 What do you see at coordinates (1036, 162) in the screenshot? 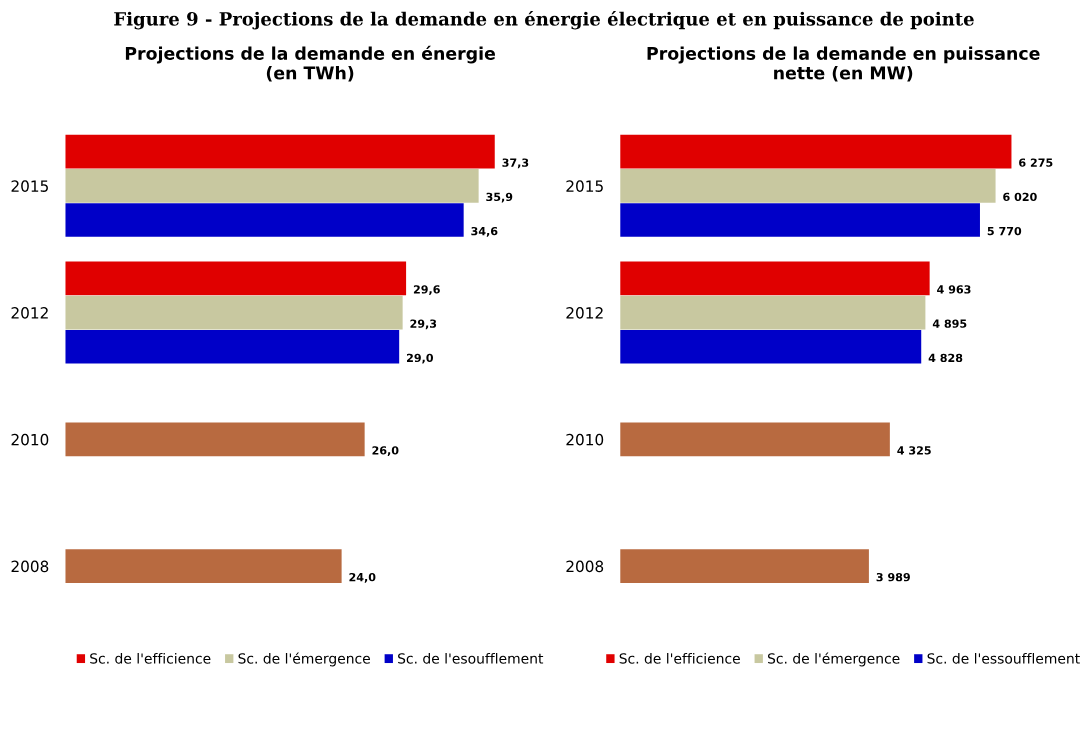
I see `data-label: 6 275` at bounding box center [1036, 162].